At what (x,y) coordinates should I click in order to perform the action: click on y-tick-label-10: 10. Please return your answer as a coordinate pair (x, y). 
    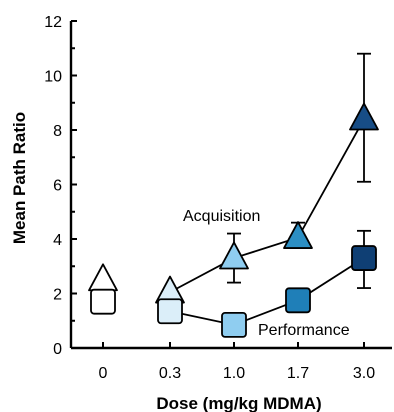
    Looking at the image, I should click on (53, 77).